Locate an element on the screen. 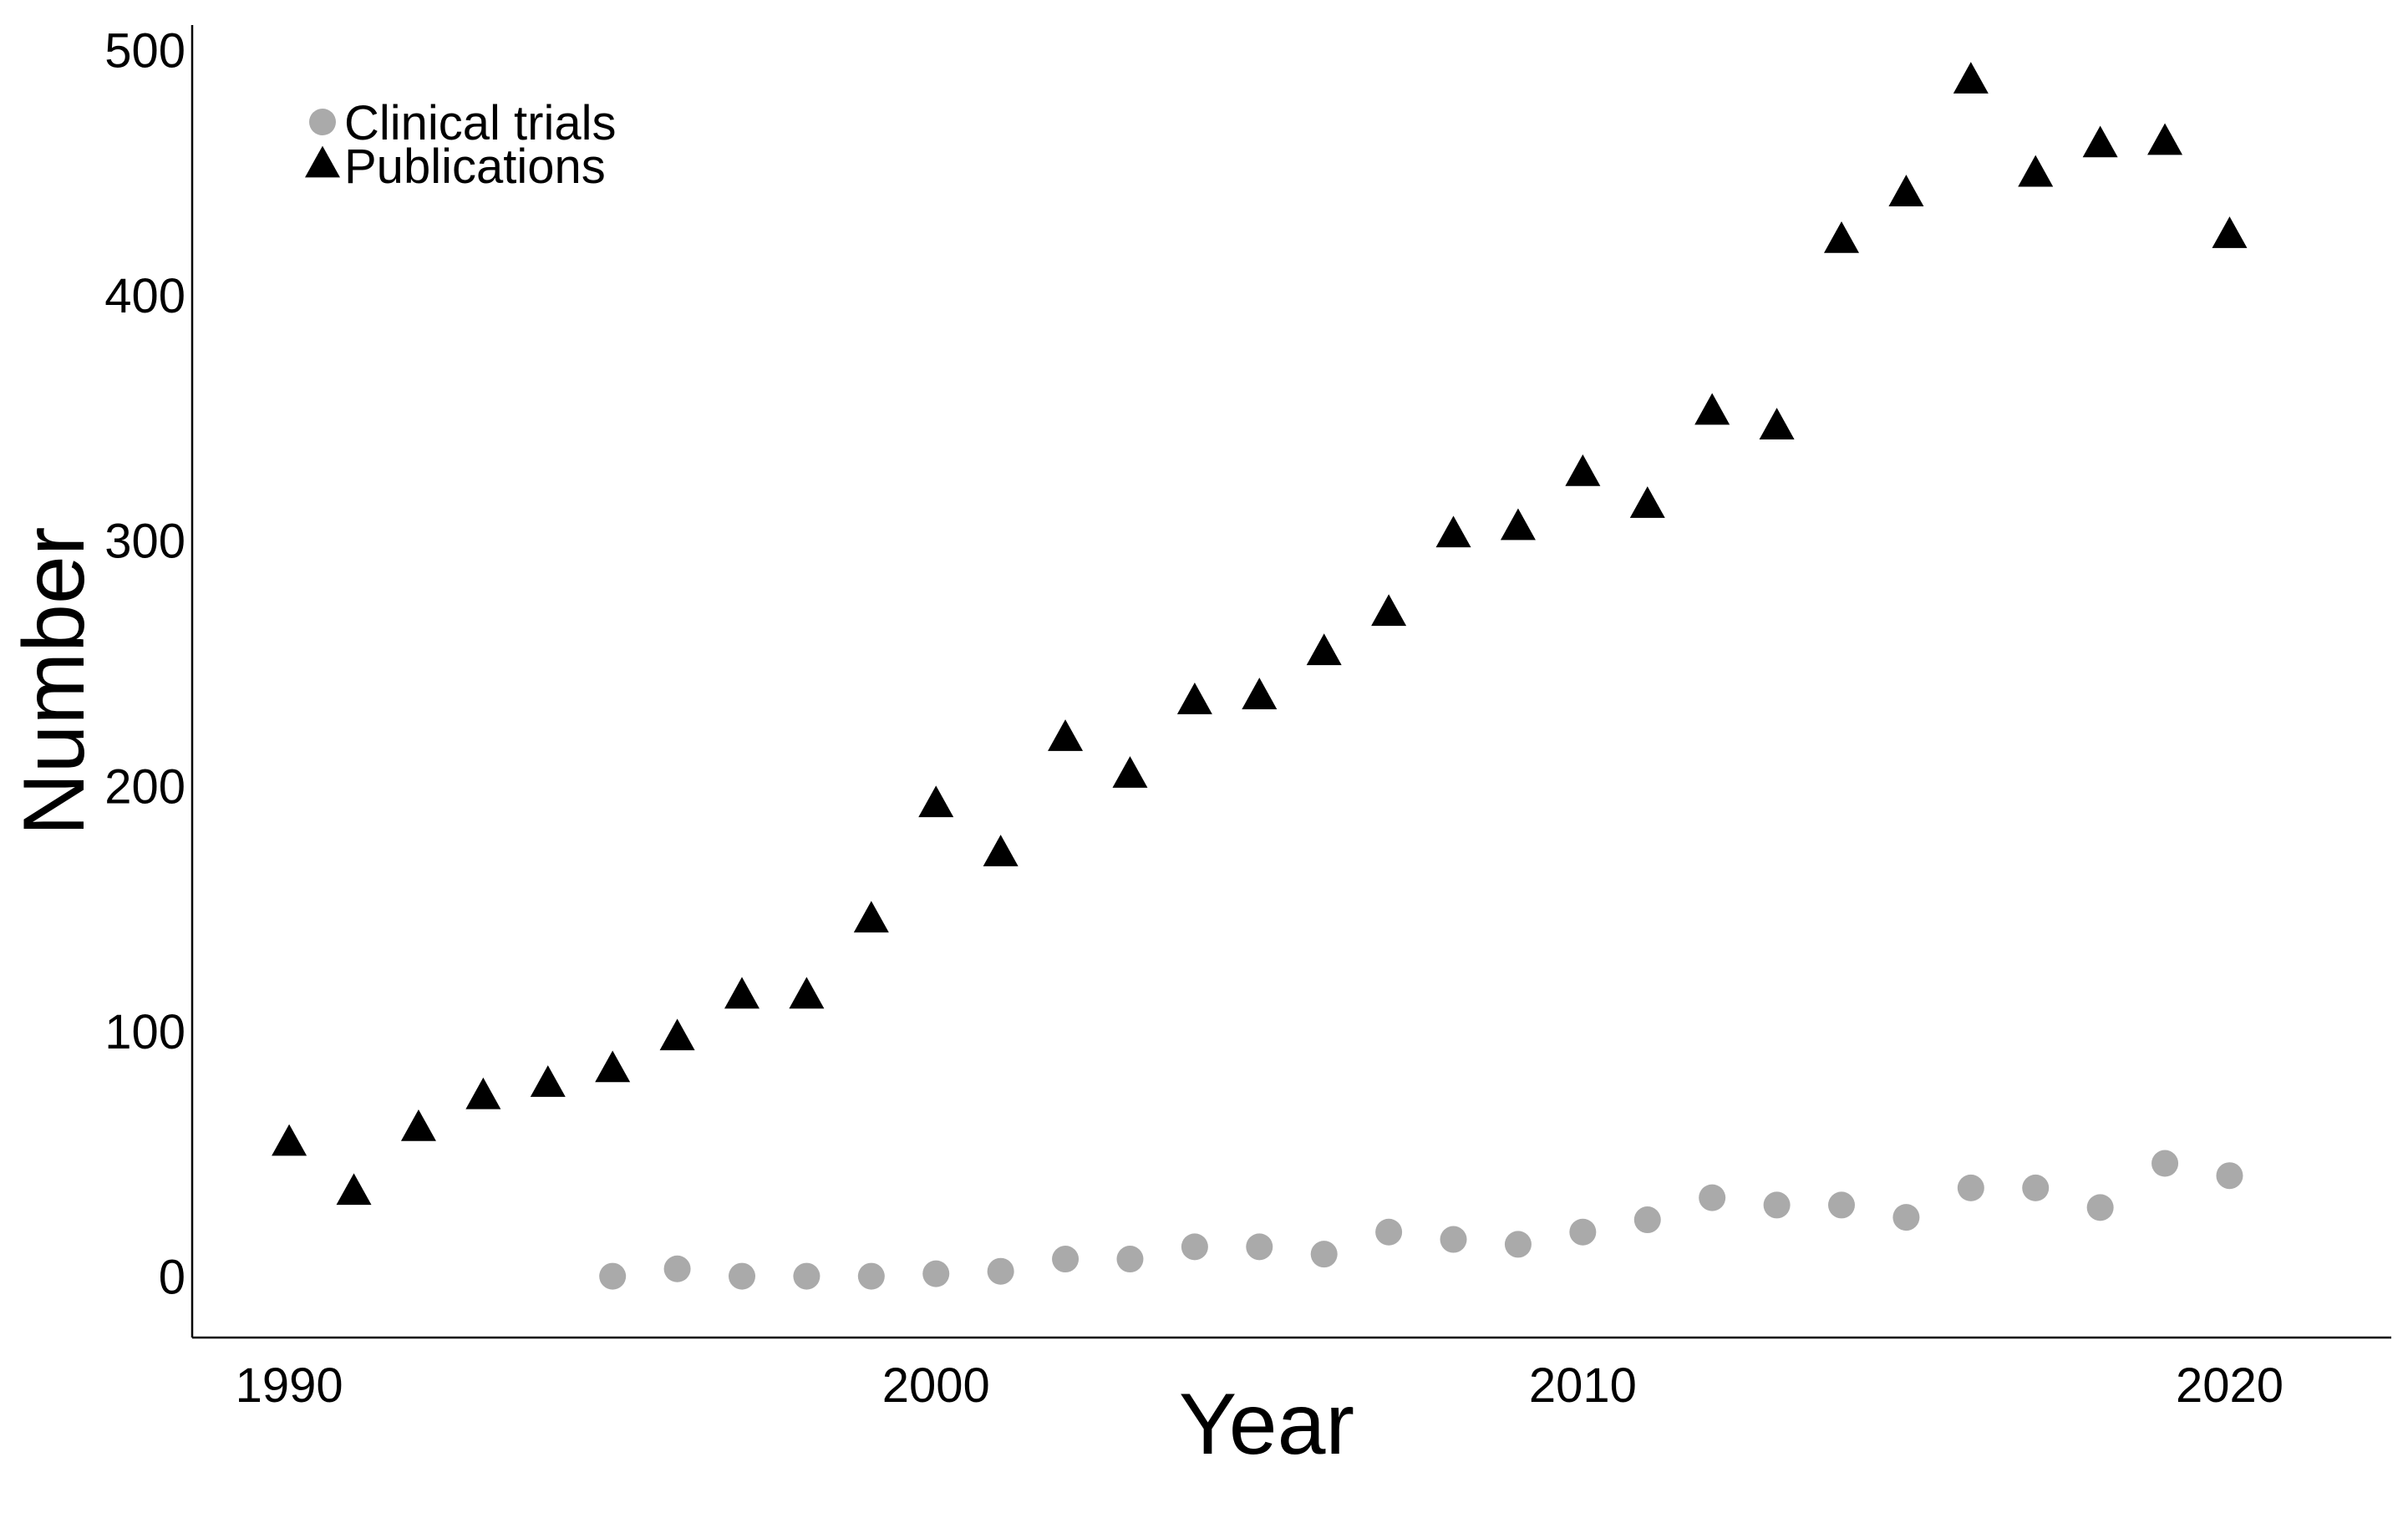 This screenshot has width=2408, height=1513. legend-marker-publications is located at coordinates (322, 161).